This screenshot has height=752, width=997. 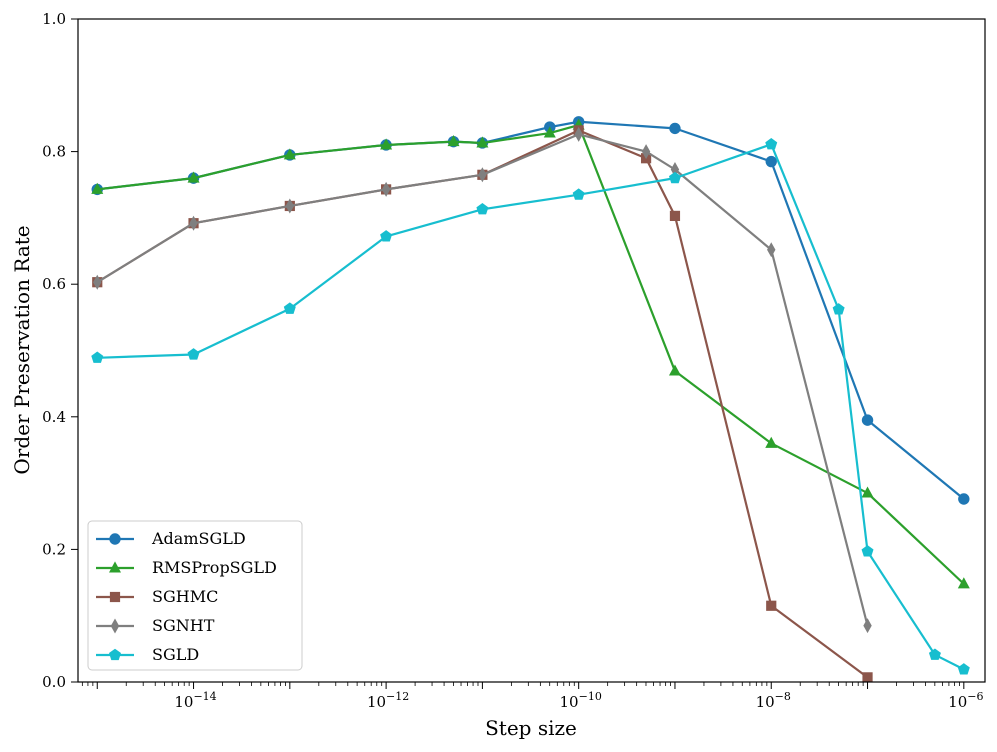 What do you see at coordinates (773, 700) in the screenshot?
I see `x-tick-label: 10⁻⁸` at bounding box center [773, 700].